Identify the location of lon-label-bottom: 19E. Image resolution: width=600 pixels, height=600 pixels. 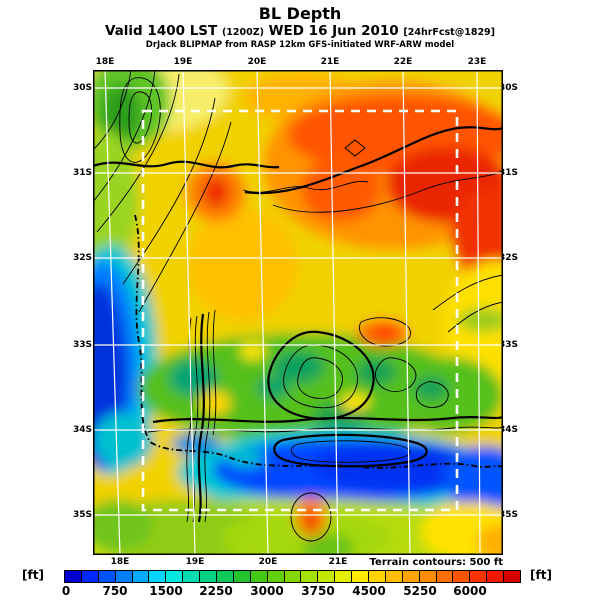
(195, 562).